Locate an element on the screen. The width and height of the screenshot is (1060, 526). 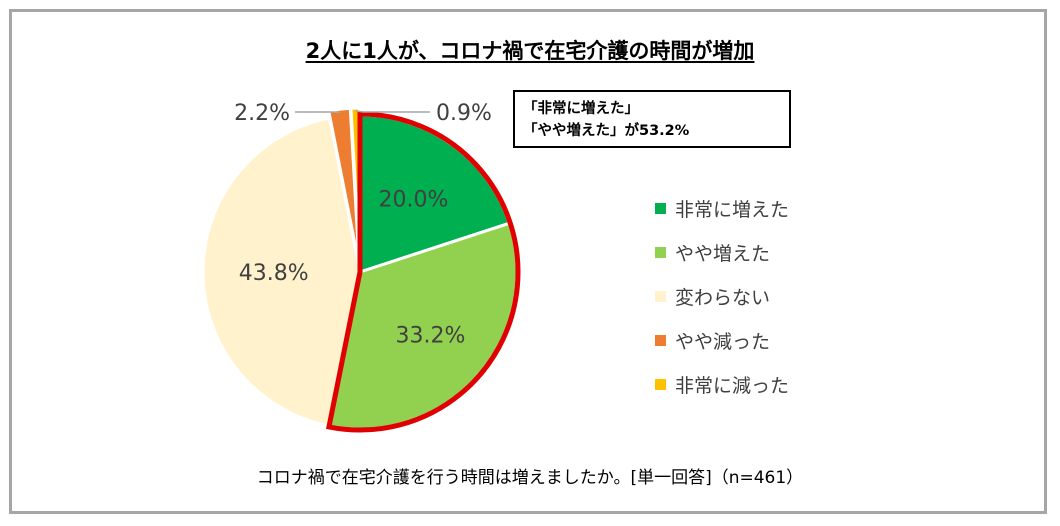
legend-item: 変わらない is located at coordinates (722, 296).